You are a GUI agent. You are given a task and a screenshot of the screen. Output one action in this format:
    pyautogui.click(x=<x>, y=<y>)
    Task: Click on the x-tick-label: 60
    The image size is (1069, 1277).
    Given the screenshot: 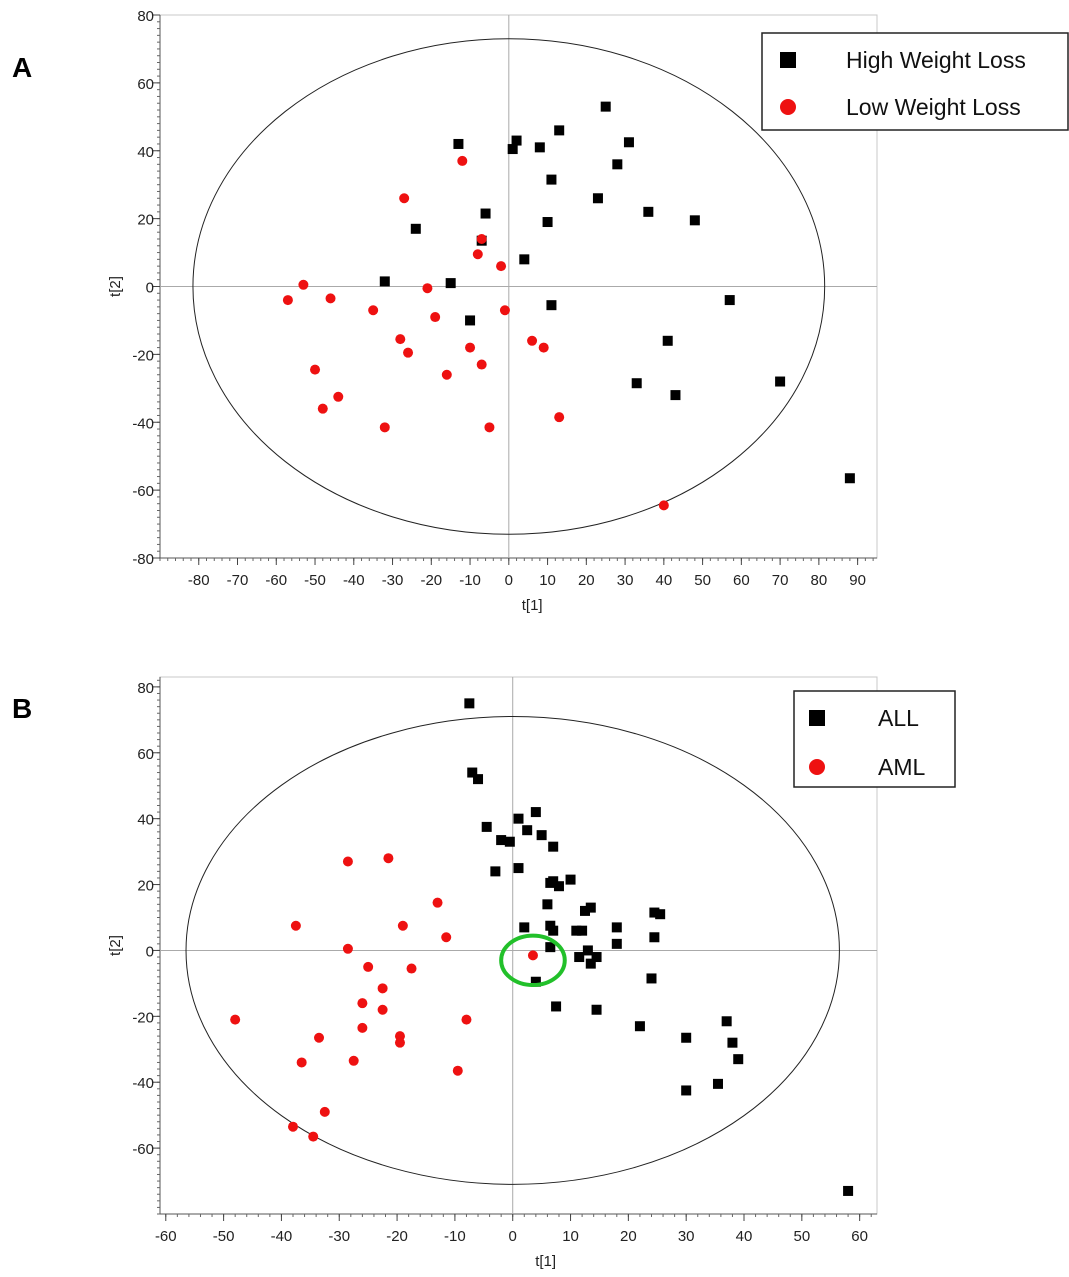 What is the action you would take?
    pyautogui.click(x=859, y=1236)
    